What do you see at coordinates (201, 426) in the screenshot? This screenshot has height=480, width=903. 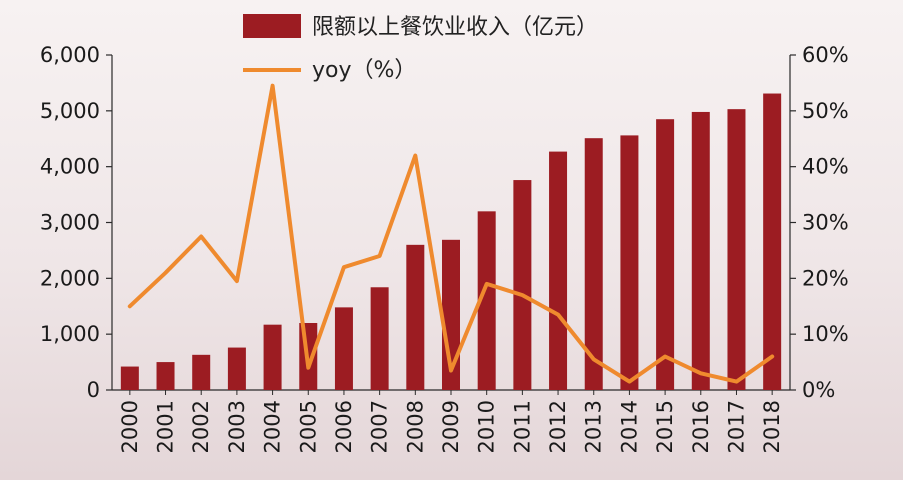 I see `x-axis-tick-label: 2002` at bounding box center [201, 426].